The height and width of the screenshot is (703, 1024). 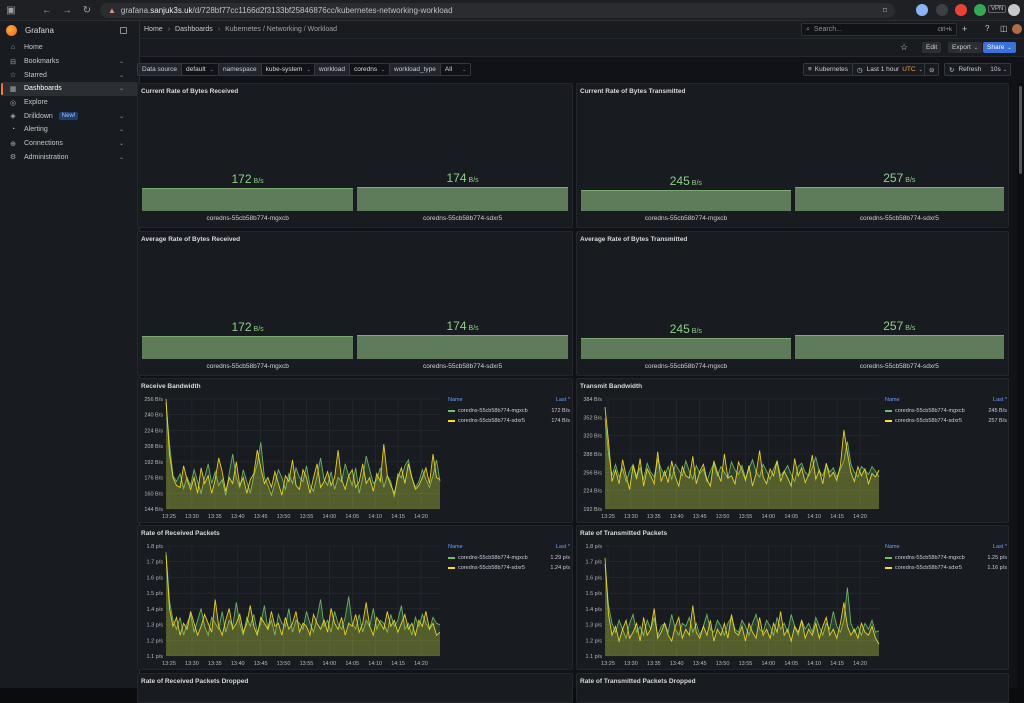 I want to click on legend-row: coredns-55cb58b774-sdxr5 1.24 p/s, so click(x=509, y=568).